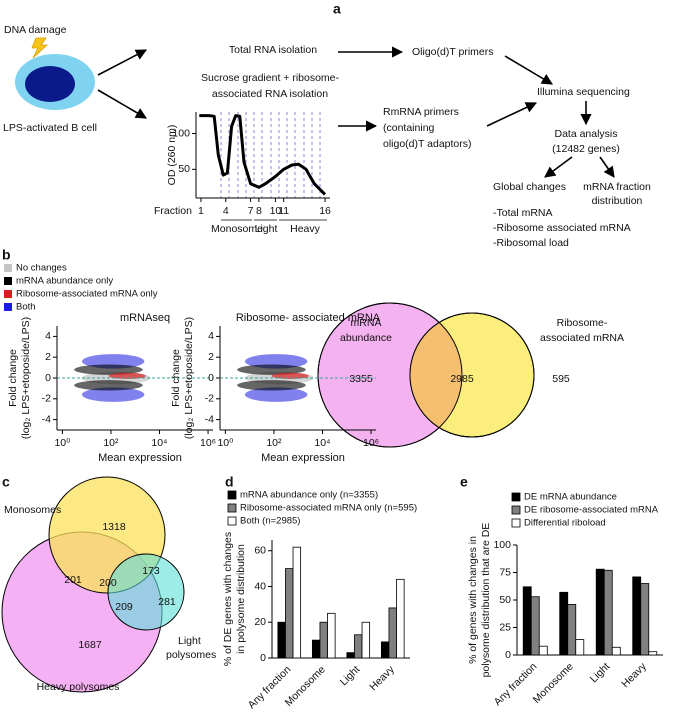 This screenshot has width=675, height=718. I want to click on label: Sucrose gradient + ribosome-, so click(270, 78).